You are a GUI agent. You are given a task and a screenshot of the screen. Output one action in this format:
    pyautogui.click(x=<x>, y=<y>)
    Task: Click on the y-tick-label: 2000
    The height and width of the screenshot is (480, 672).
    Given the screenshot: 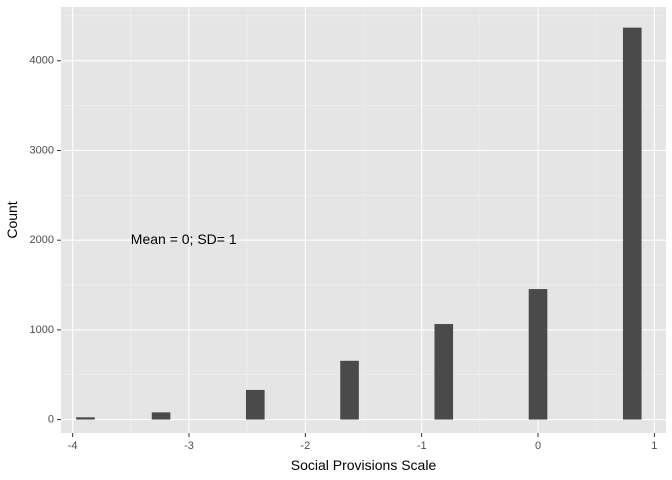 What is the action you would take?
    pyautogui.click(x=42, y=240)
    